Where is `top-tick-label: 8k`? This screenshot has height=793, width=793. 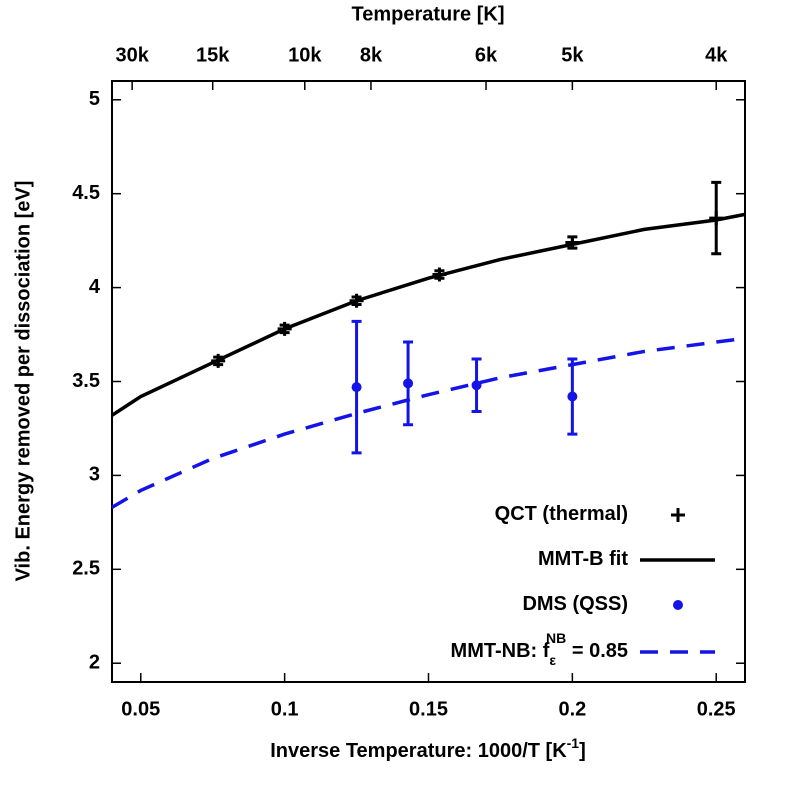 top-tick-label: 8k is located at coordinates (371, 55).